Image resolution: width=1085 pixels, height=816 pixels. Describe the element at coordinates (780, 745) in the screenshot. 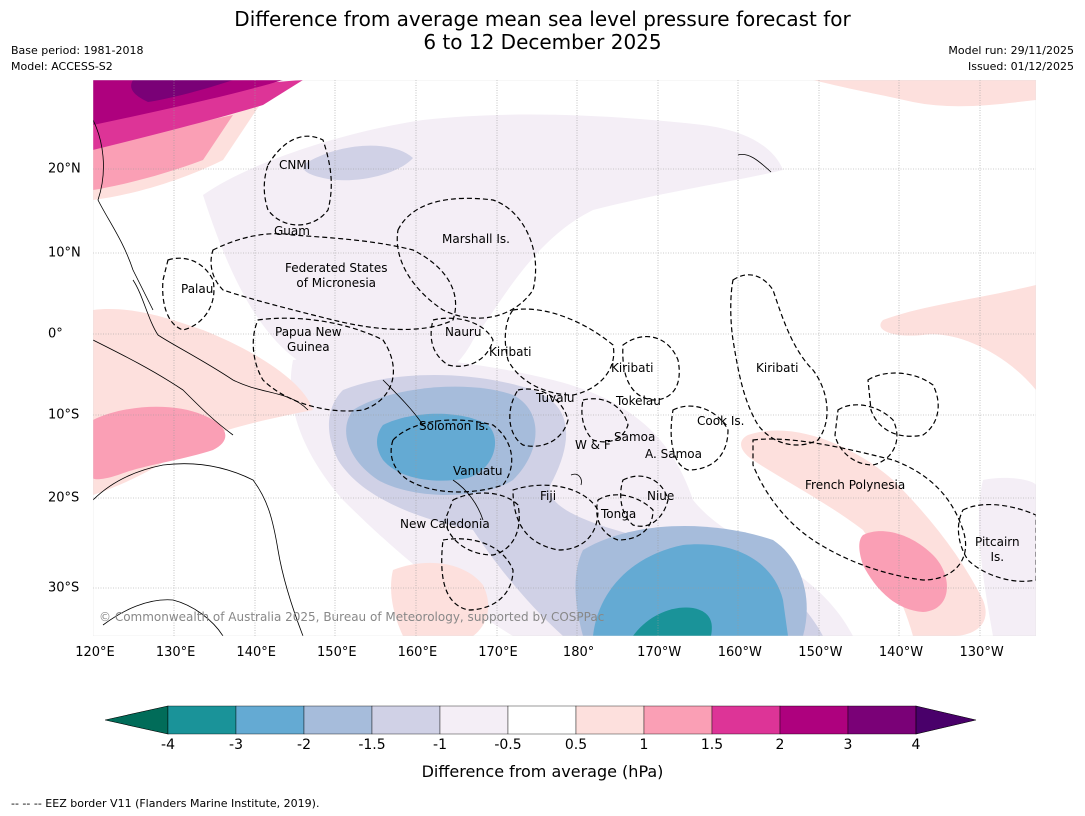

I see `colorbar-tick-label: 2` at that location.